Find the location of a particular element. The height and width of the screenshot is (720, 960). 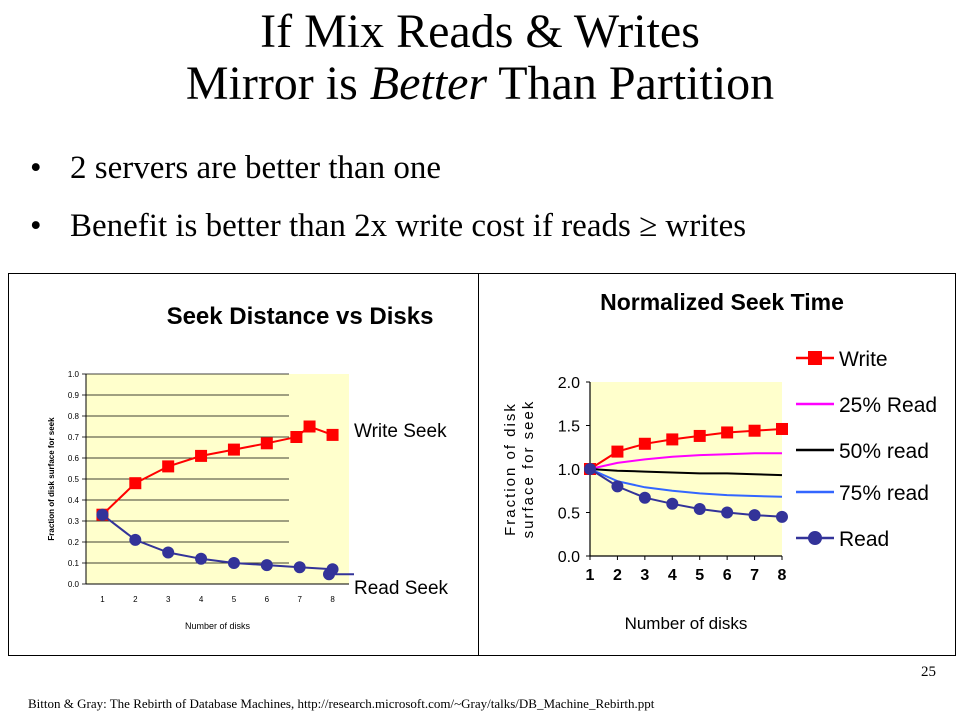

bullet-item: • 2 servers are better than one is located at coordinates (388, 168).